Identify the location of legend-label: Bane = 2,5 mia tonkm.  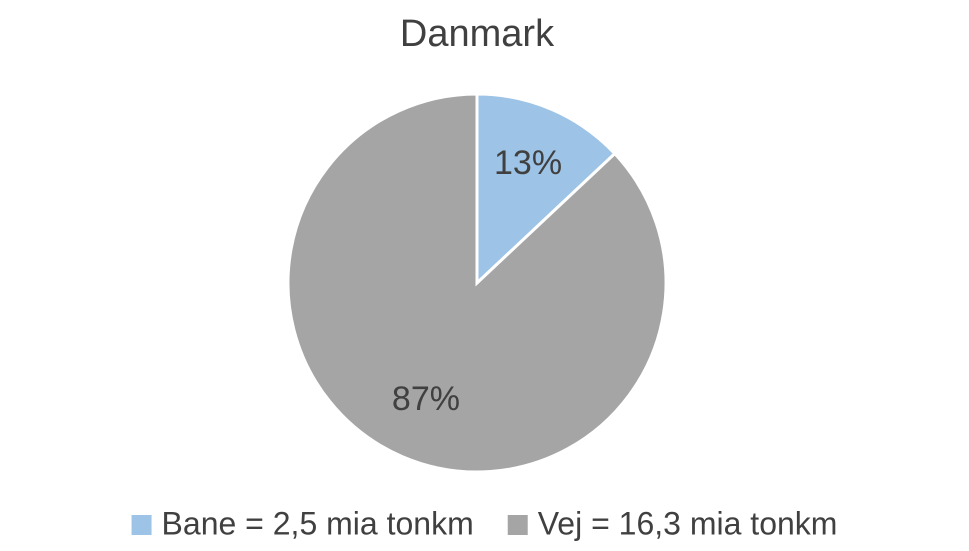
(318, 523).